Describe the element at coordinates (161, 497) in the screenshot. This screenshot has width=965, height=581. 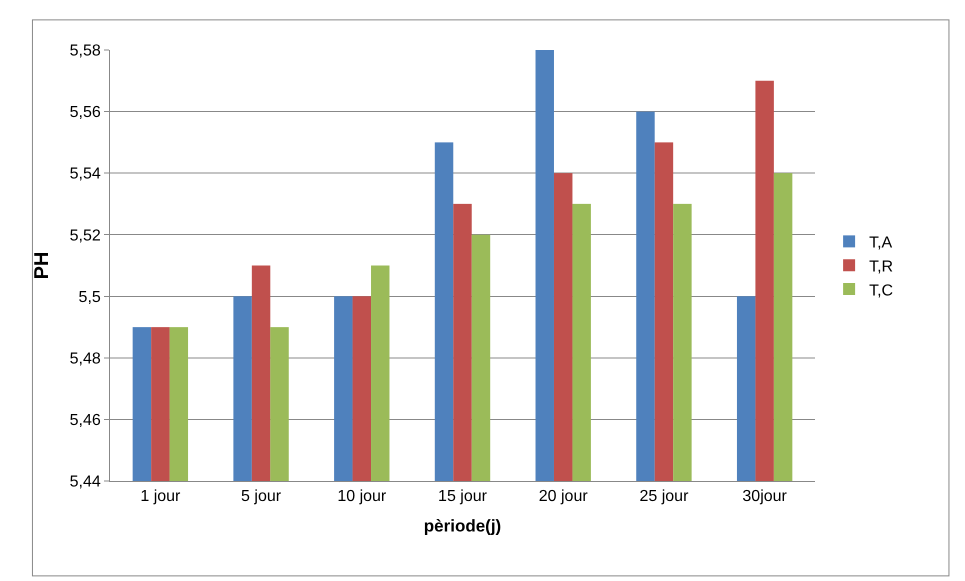
I see `x-tick-label: 1 jour` at that location.